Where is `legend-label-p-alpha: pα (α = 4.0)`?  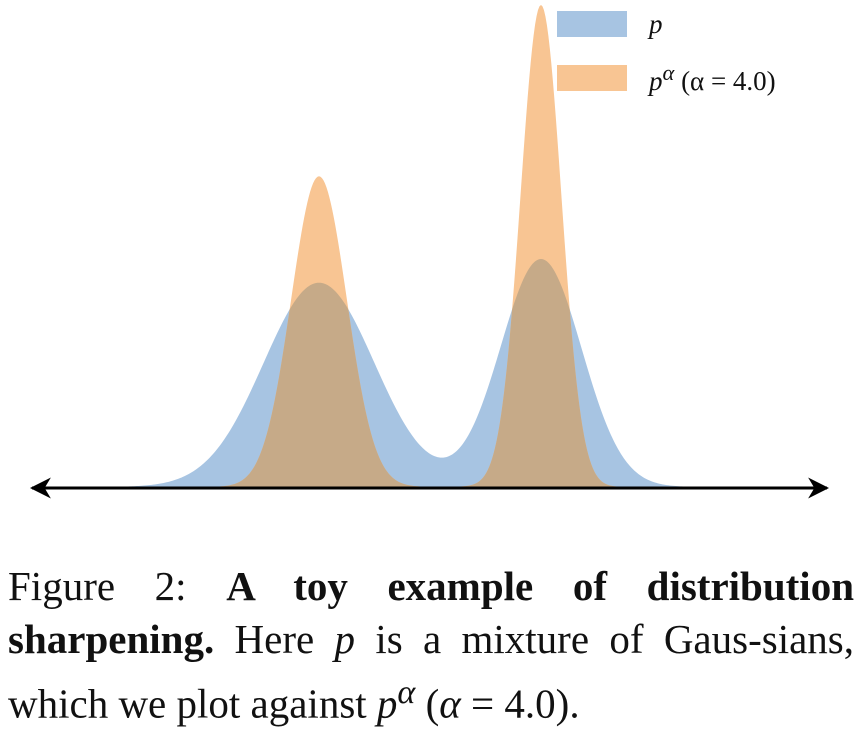
legend-label-p-alpha: pα (α = 4.0) is located at coordinates (712, 77).